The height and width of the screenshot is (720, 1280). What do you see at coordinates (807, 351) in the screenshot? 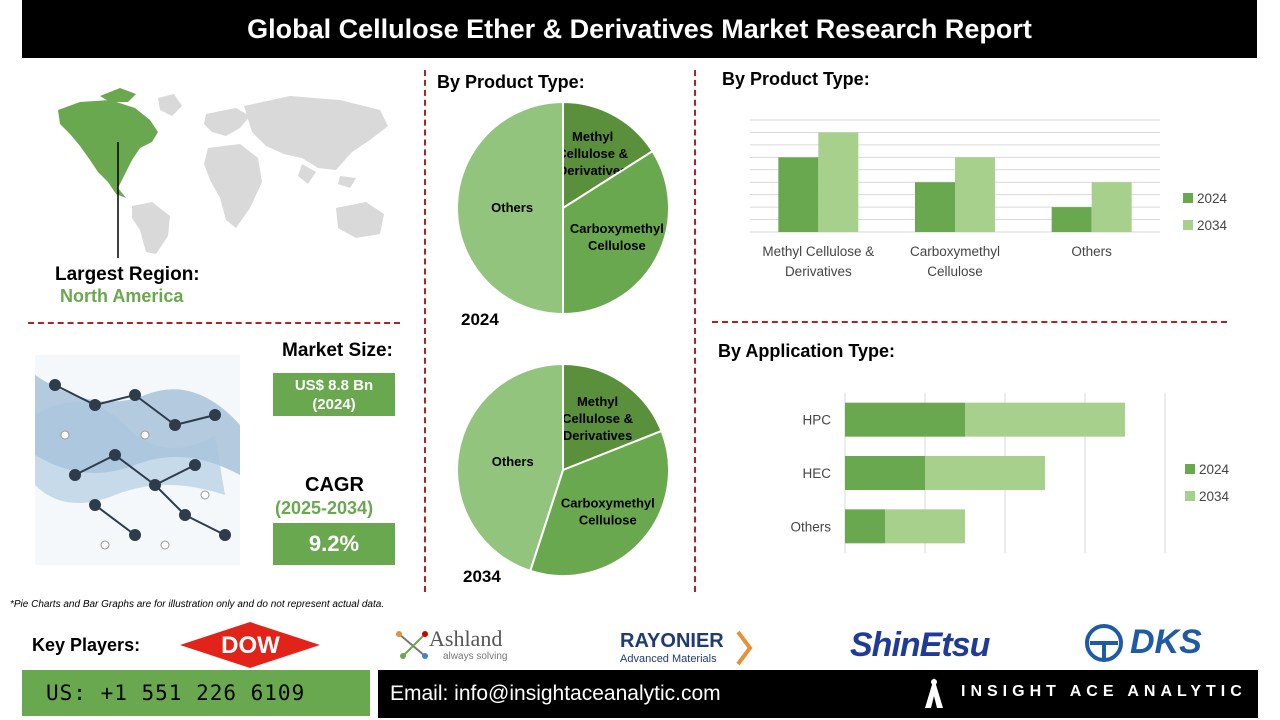
I see `bar-application-title: By Application Type:` at bounding box center [807, 351].